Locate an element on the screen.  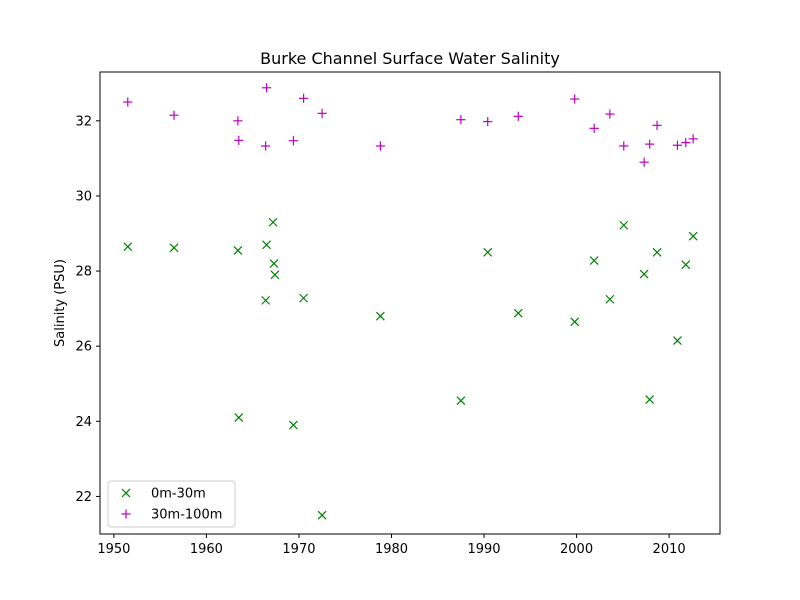
legend-box is located at coordinates (171, 504).